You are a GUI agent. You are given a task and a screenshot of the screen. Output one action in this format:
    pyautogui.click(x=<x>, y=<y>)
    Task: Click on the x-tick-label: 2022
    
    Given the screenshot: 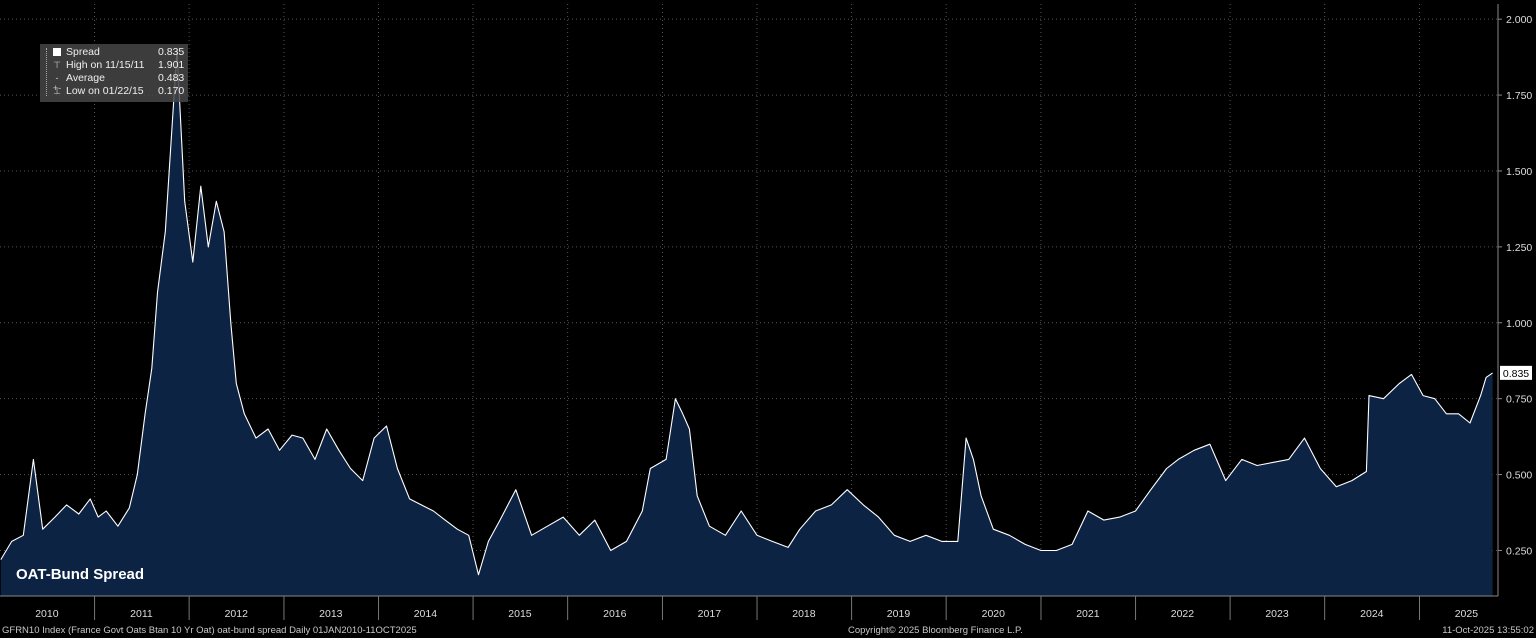 What is the action you would take?
    pyautogui.click(x=1183, y=614)
    